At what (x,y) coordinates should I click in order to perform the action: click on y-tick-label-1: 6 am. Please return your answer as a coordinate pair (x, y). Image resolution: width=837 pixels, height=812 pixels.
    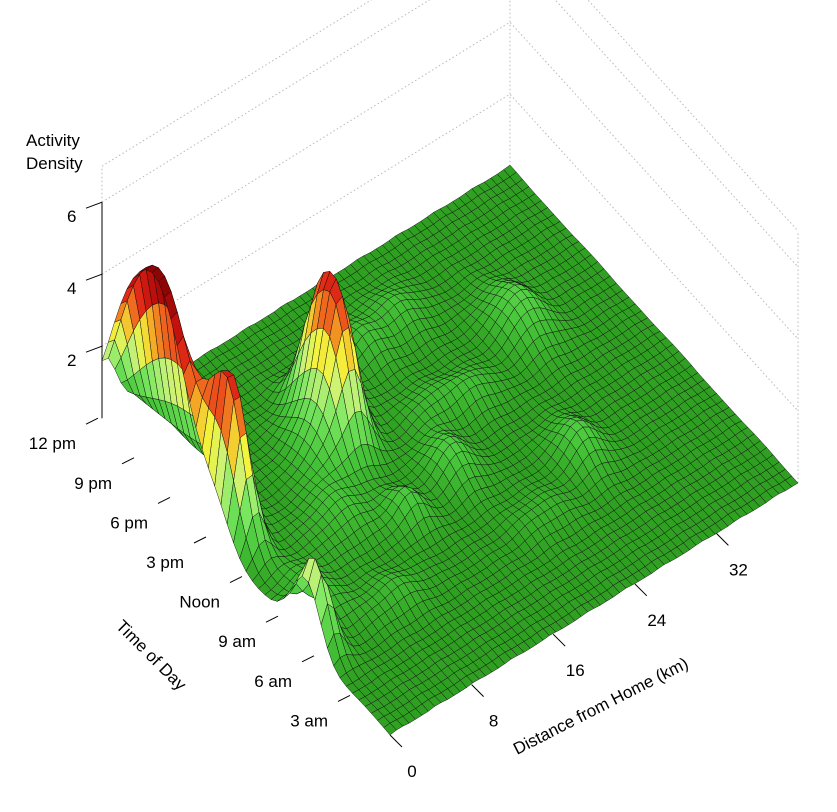
    Looking at the image, I should click on (273, 681).